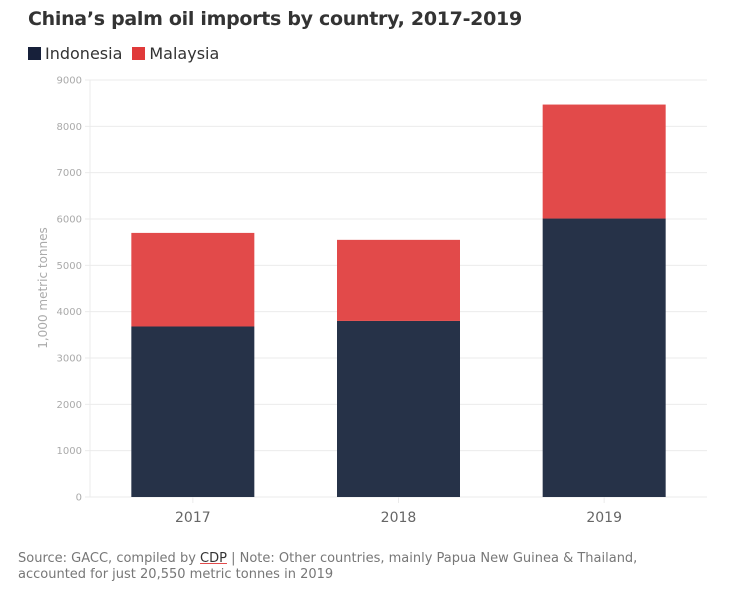 The width and height of the screenshot is (731, 589). I want to click on x-tick-label: 2017, so click(193, 518).